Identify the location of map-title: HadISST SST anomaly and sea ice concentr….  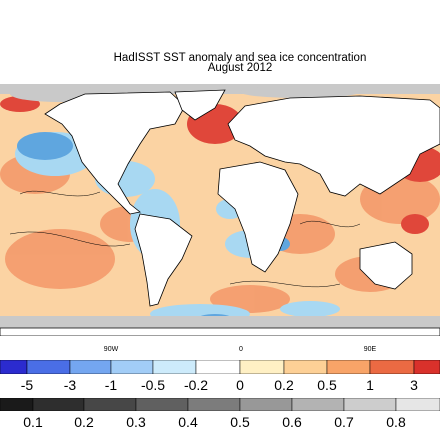
(240, 58).